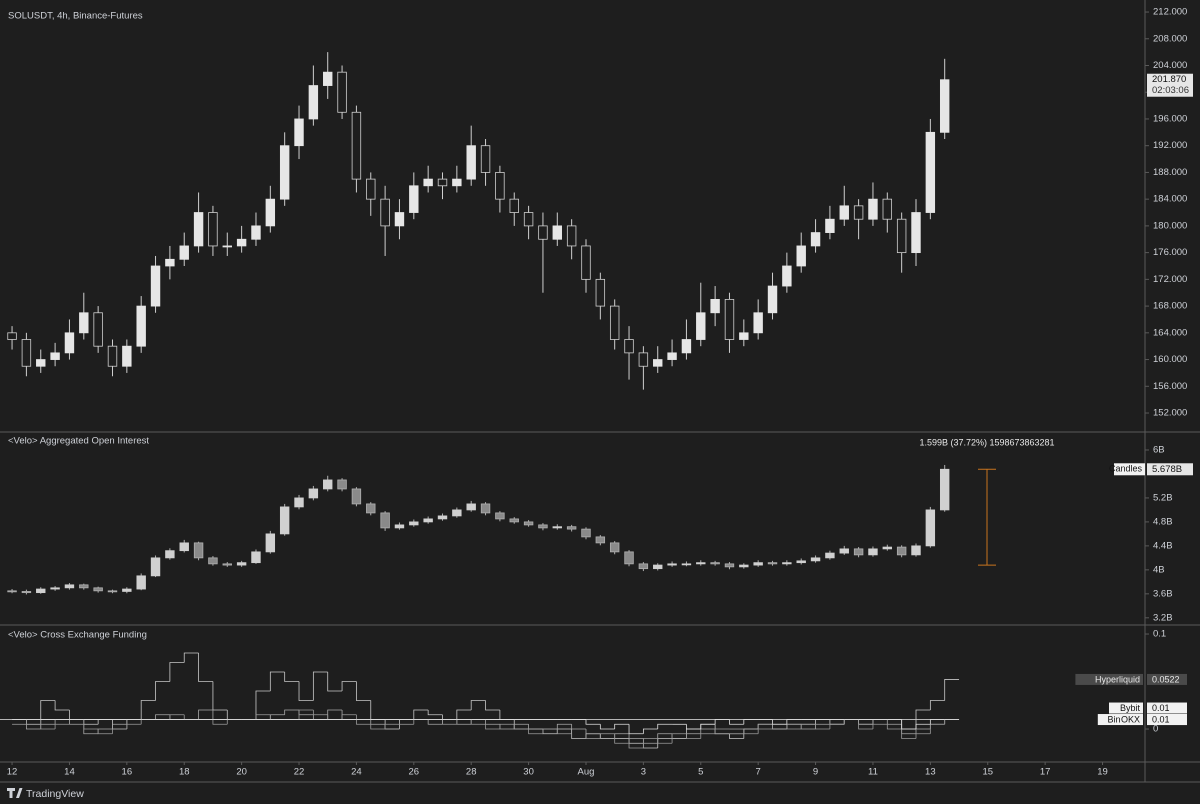  I want to click on legend-value: 0.0522, so click(1166, 679).